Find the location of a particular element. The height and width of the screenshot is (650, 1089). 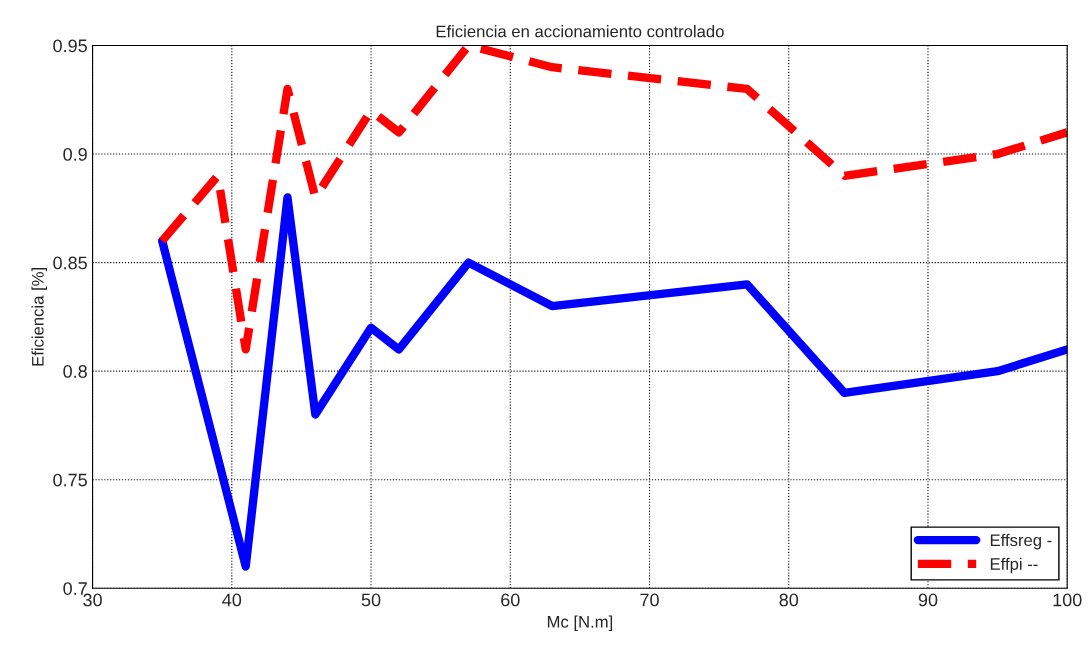

x-tick-label: 40 is located at coordinates (232, 600).